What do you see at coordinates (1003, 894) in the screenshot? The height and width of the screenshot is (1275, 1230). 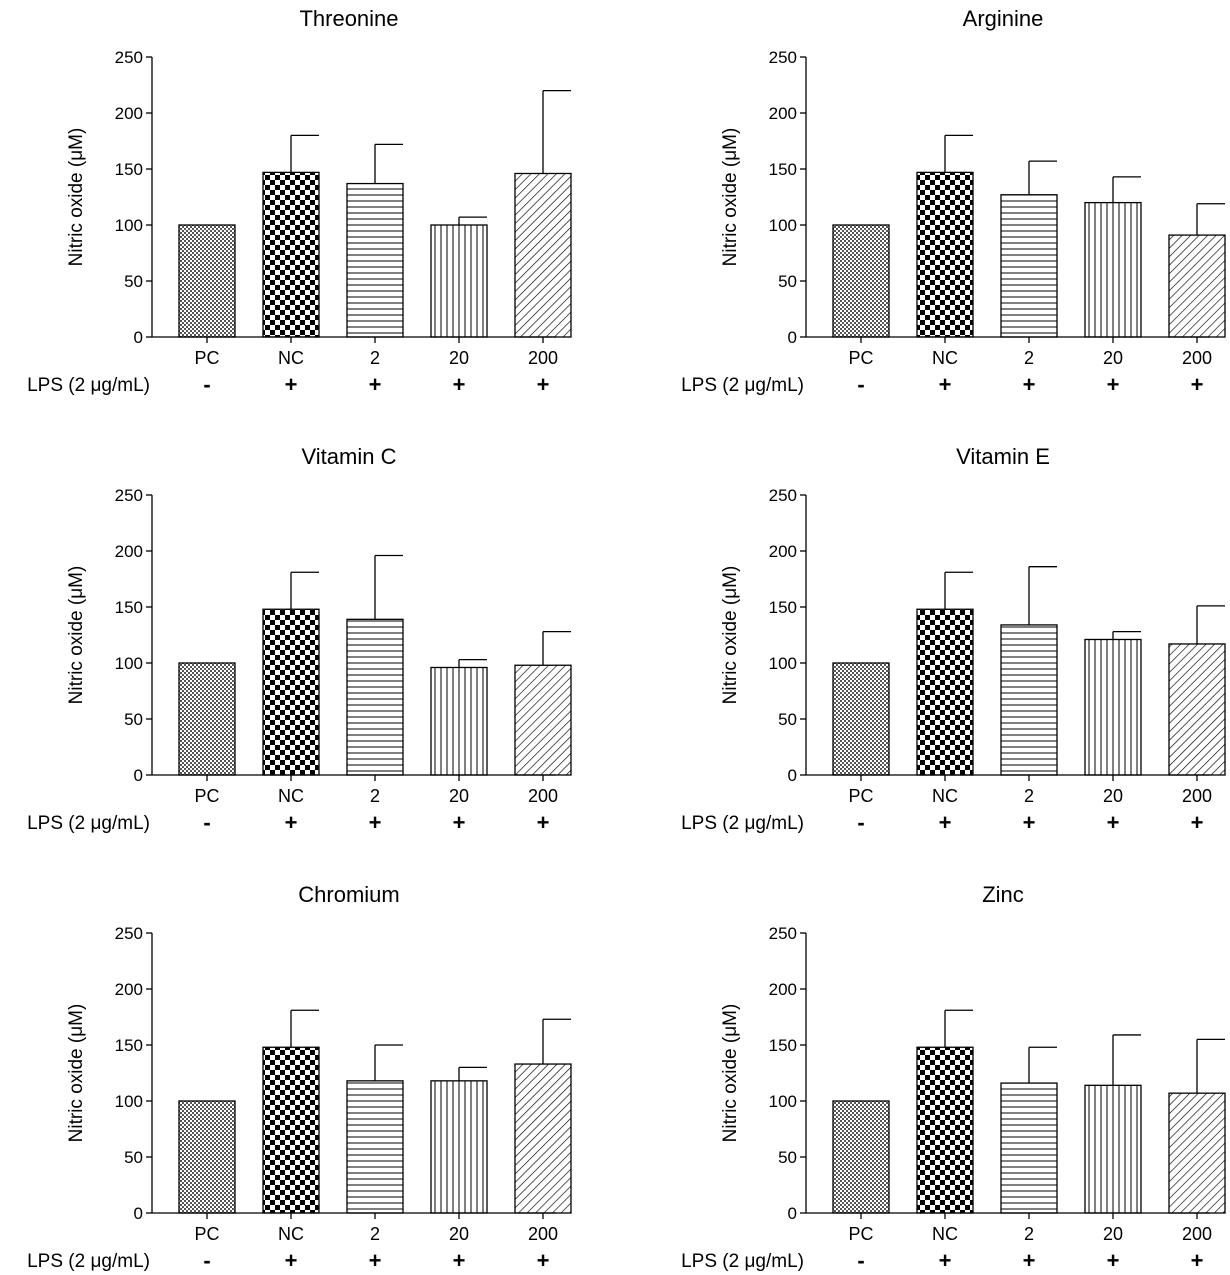 I see `chart-title: Zinc` at bounding box center [1003, 894].